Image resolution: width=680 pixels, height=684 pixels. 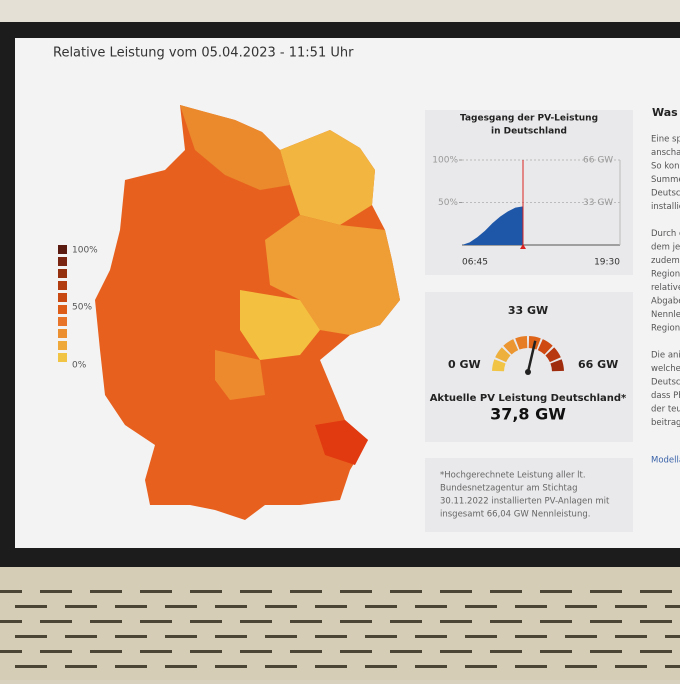 What do you see at coordinates (85, 251) in the screenshot?
I see `legend-label: 100%` at bounding box center [85, 251].